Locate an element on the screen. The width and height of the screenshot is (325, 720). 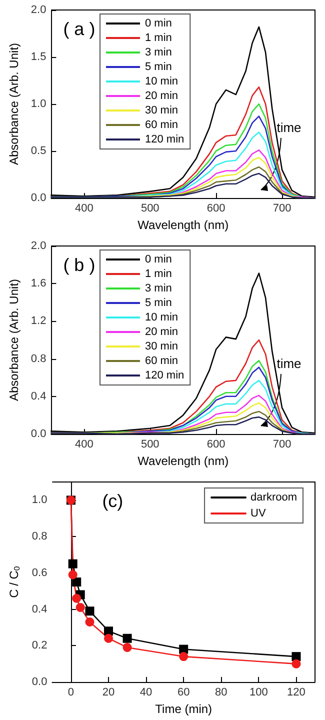
y-tick-label: 1.5 is located at coordinates (38, 57).